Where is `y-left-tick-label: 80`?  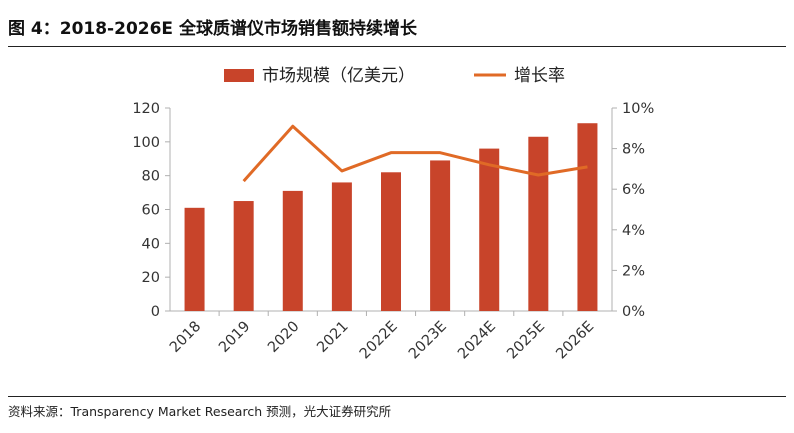
y-left-tick-label: 80 is located at coordinates (151, 177).